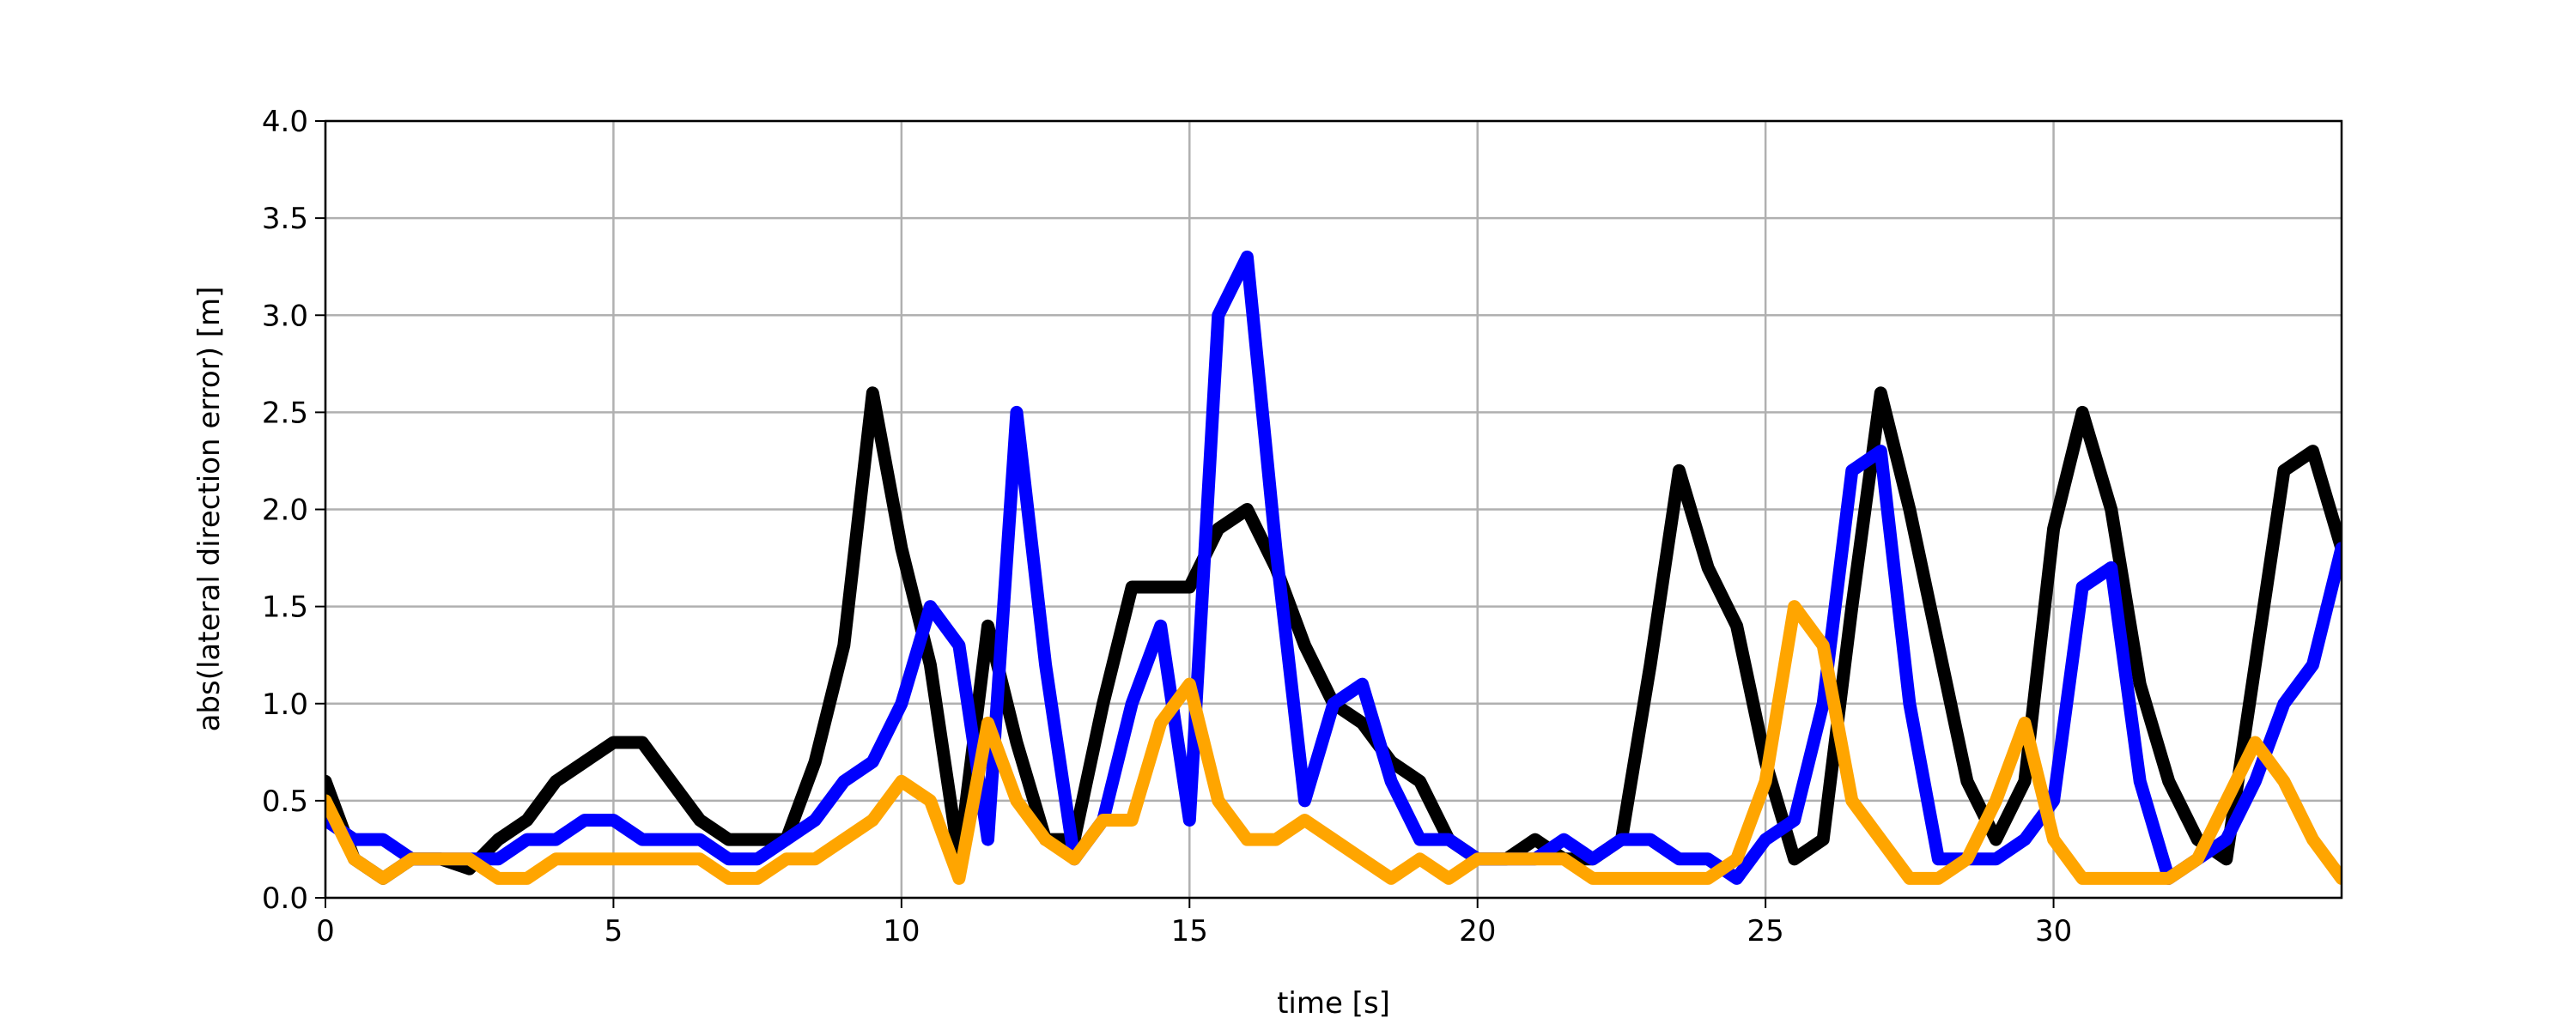 The image size is (2576, 1030). What do you see at coordinates (285, 219) in the screenshot?
I see `y-tick-label: 3.5` at bounding box center [285, 219].